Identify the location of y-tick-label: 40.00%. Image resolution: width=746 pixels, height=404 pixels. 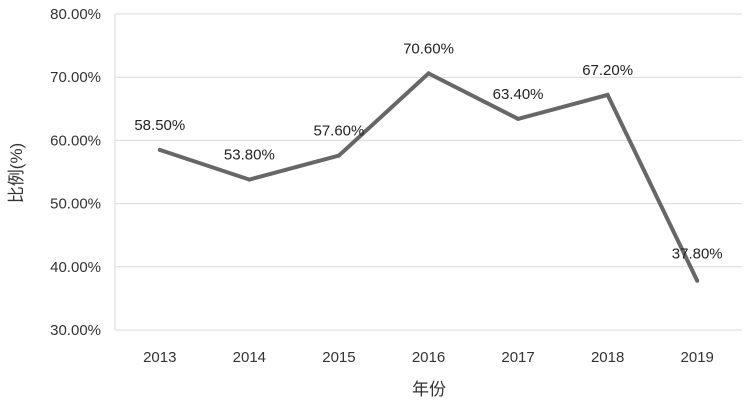
(75, 267).